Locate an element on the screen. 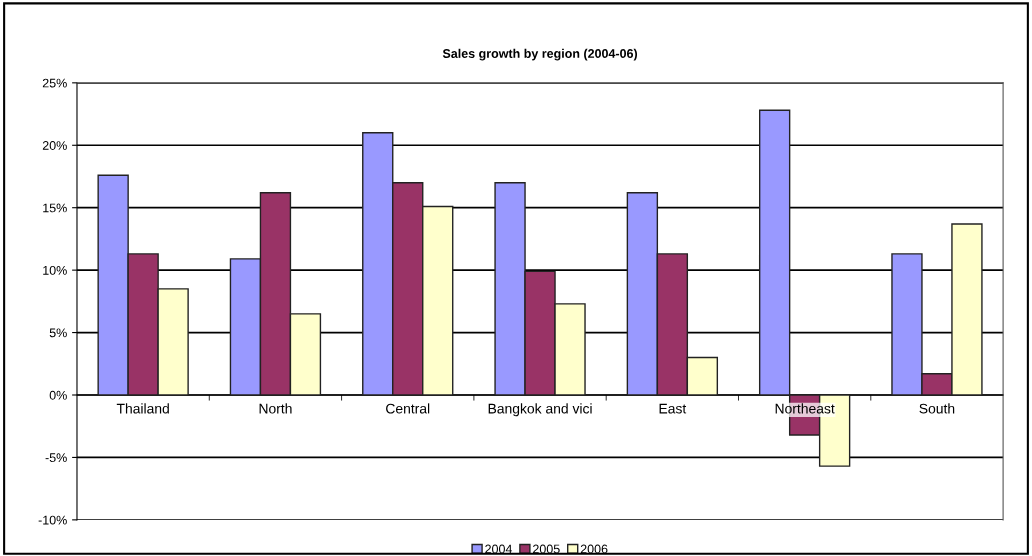  chart-title: Sales growth by region (2004-06) is located at coordinates (540, 54).